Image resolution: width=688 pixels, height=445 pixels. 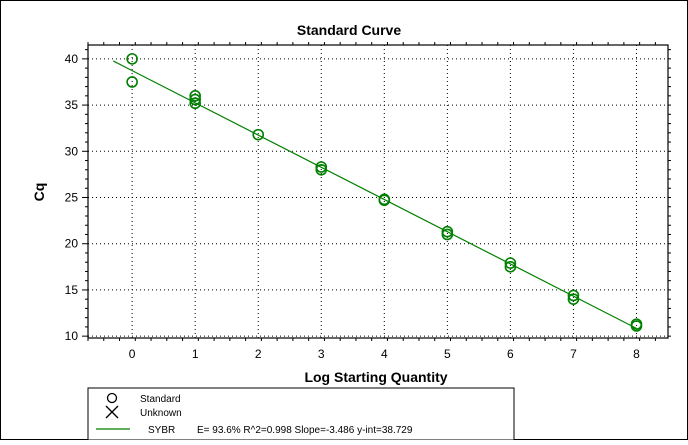 What do you see at coordinates (160, 399) in the screenshot?
I see `legend-label: Standard` at bounding box center [160, 399].